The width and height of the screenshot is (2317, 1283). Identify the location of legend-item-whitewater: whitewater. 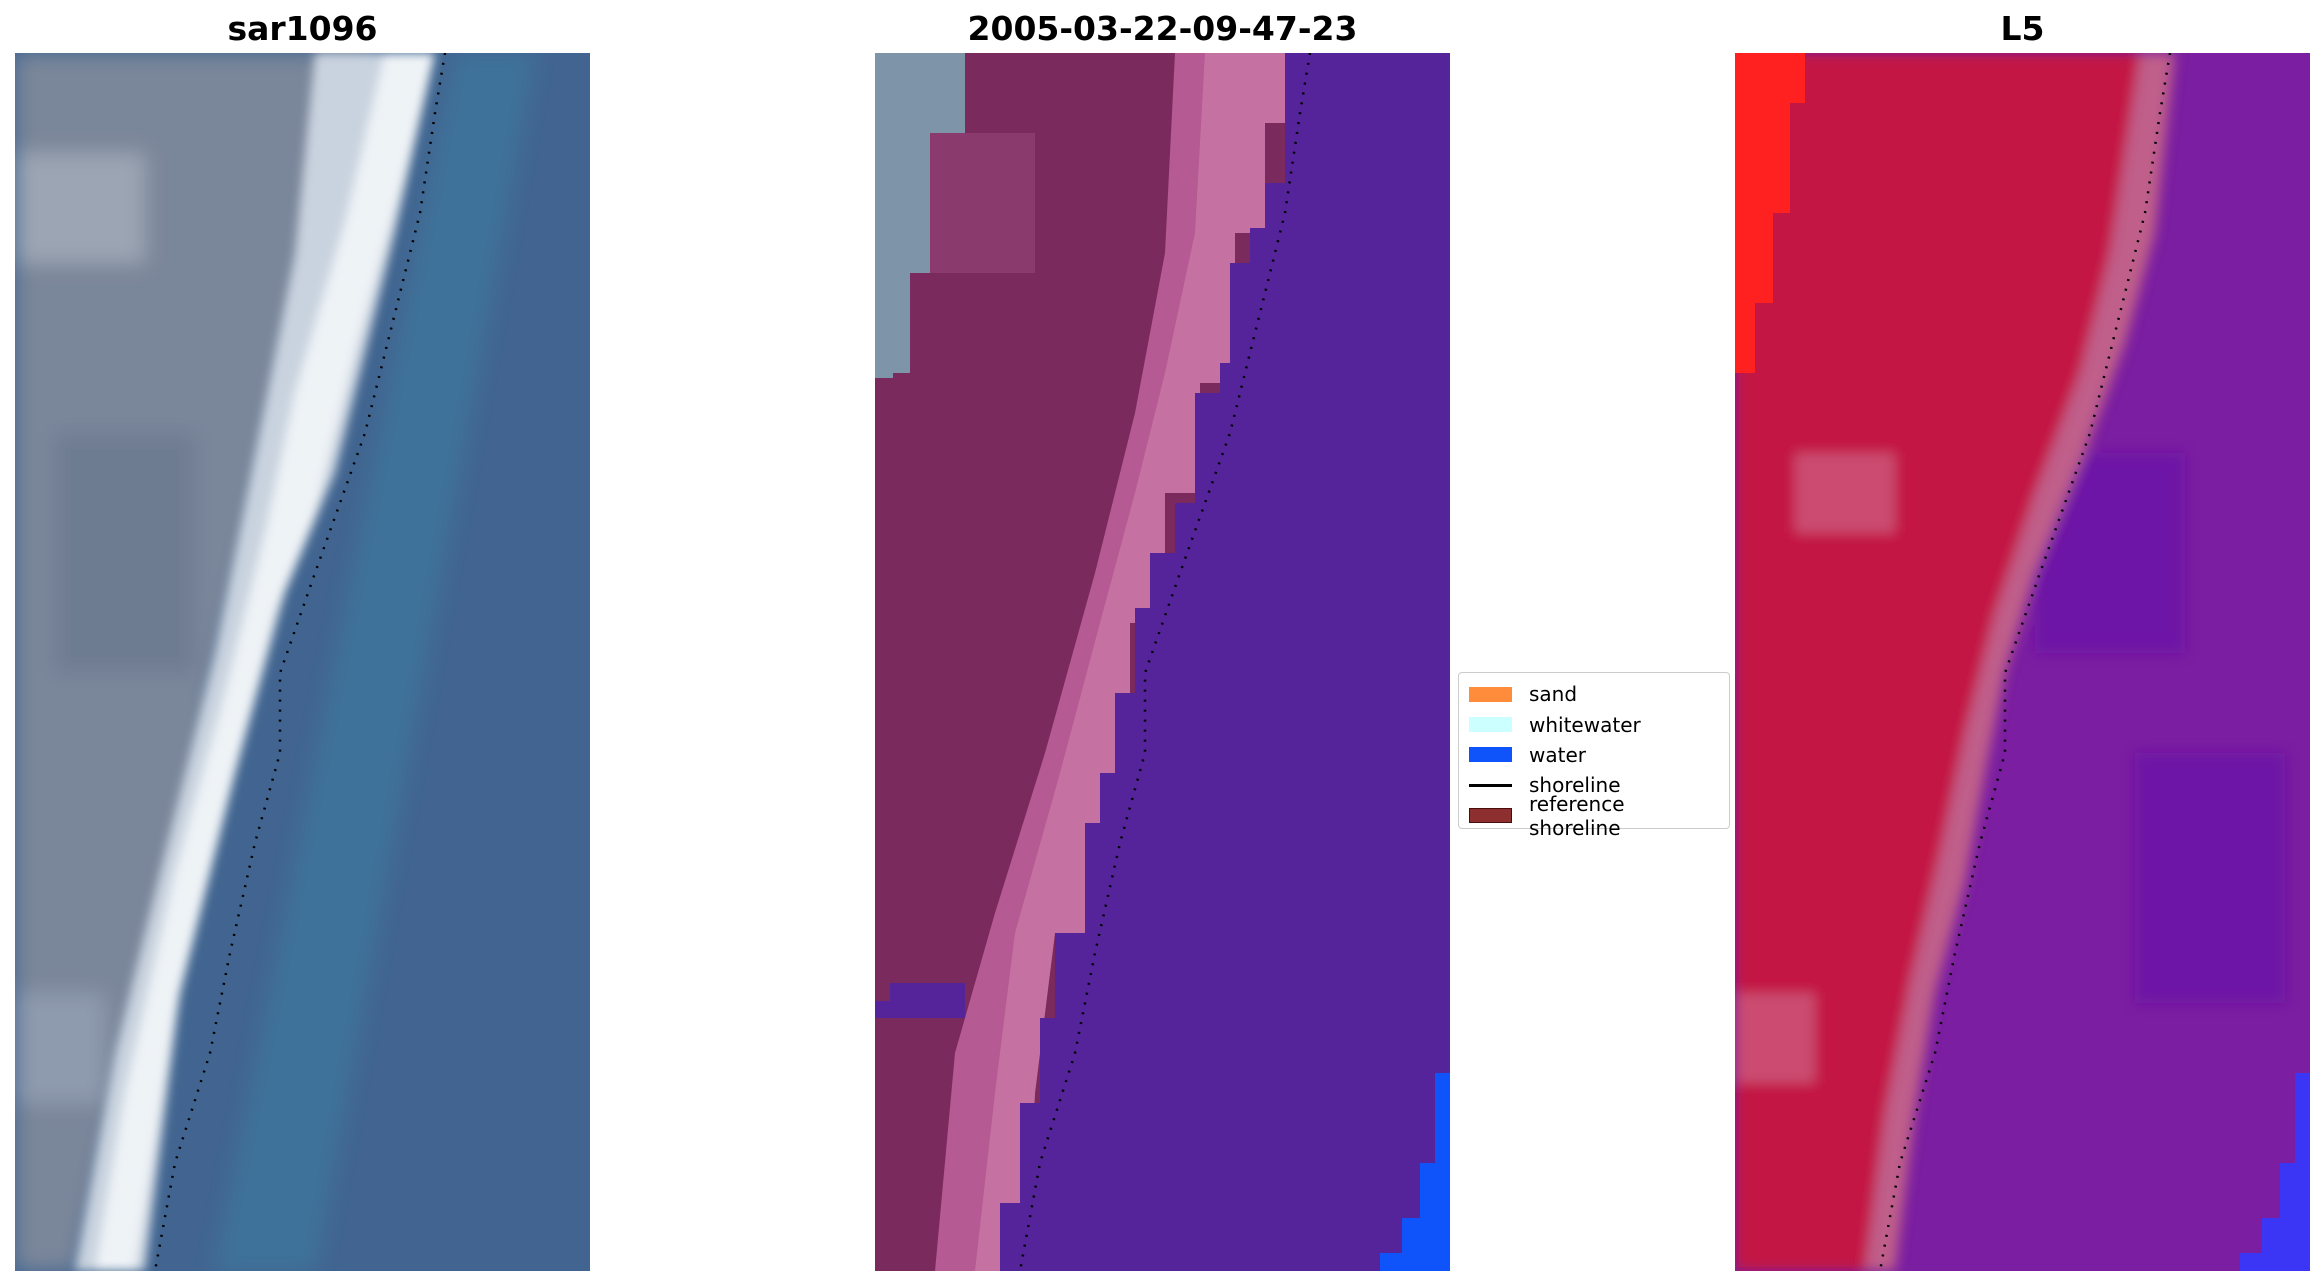
(1594, 724).